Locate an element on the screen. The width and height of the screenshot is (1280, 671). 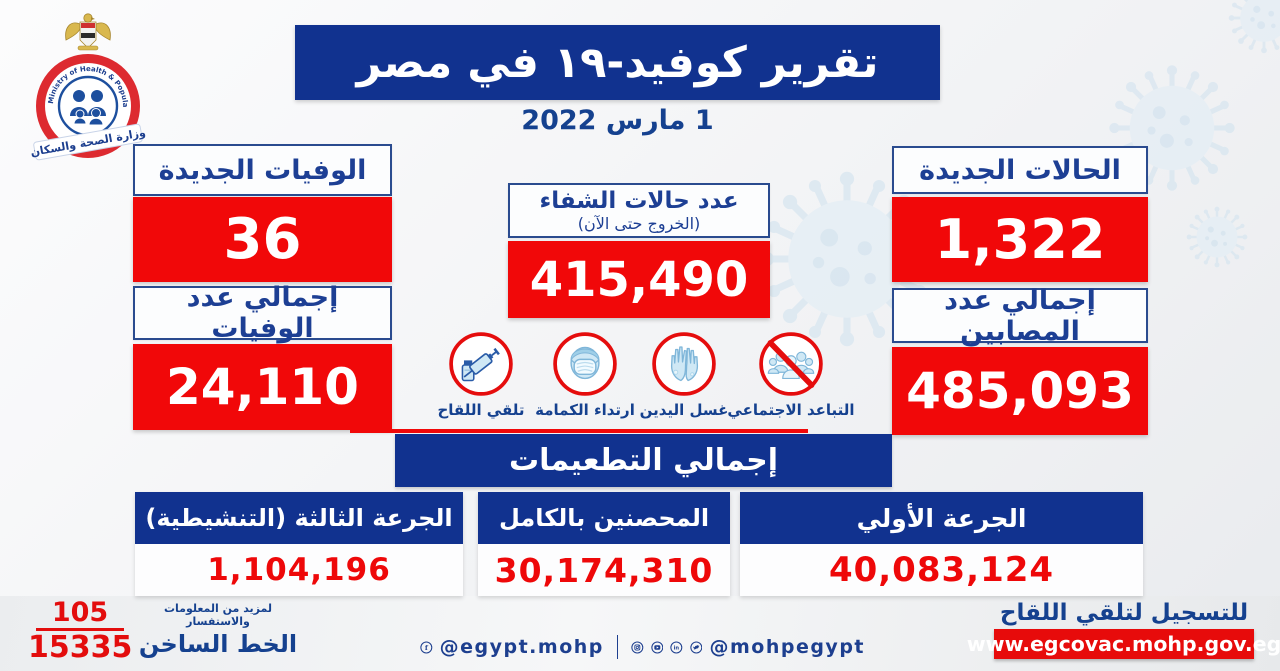
dose-value: 1,104,196 is located at coordinates (299, 570).